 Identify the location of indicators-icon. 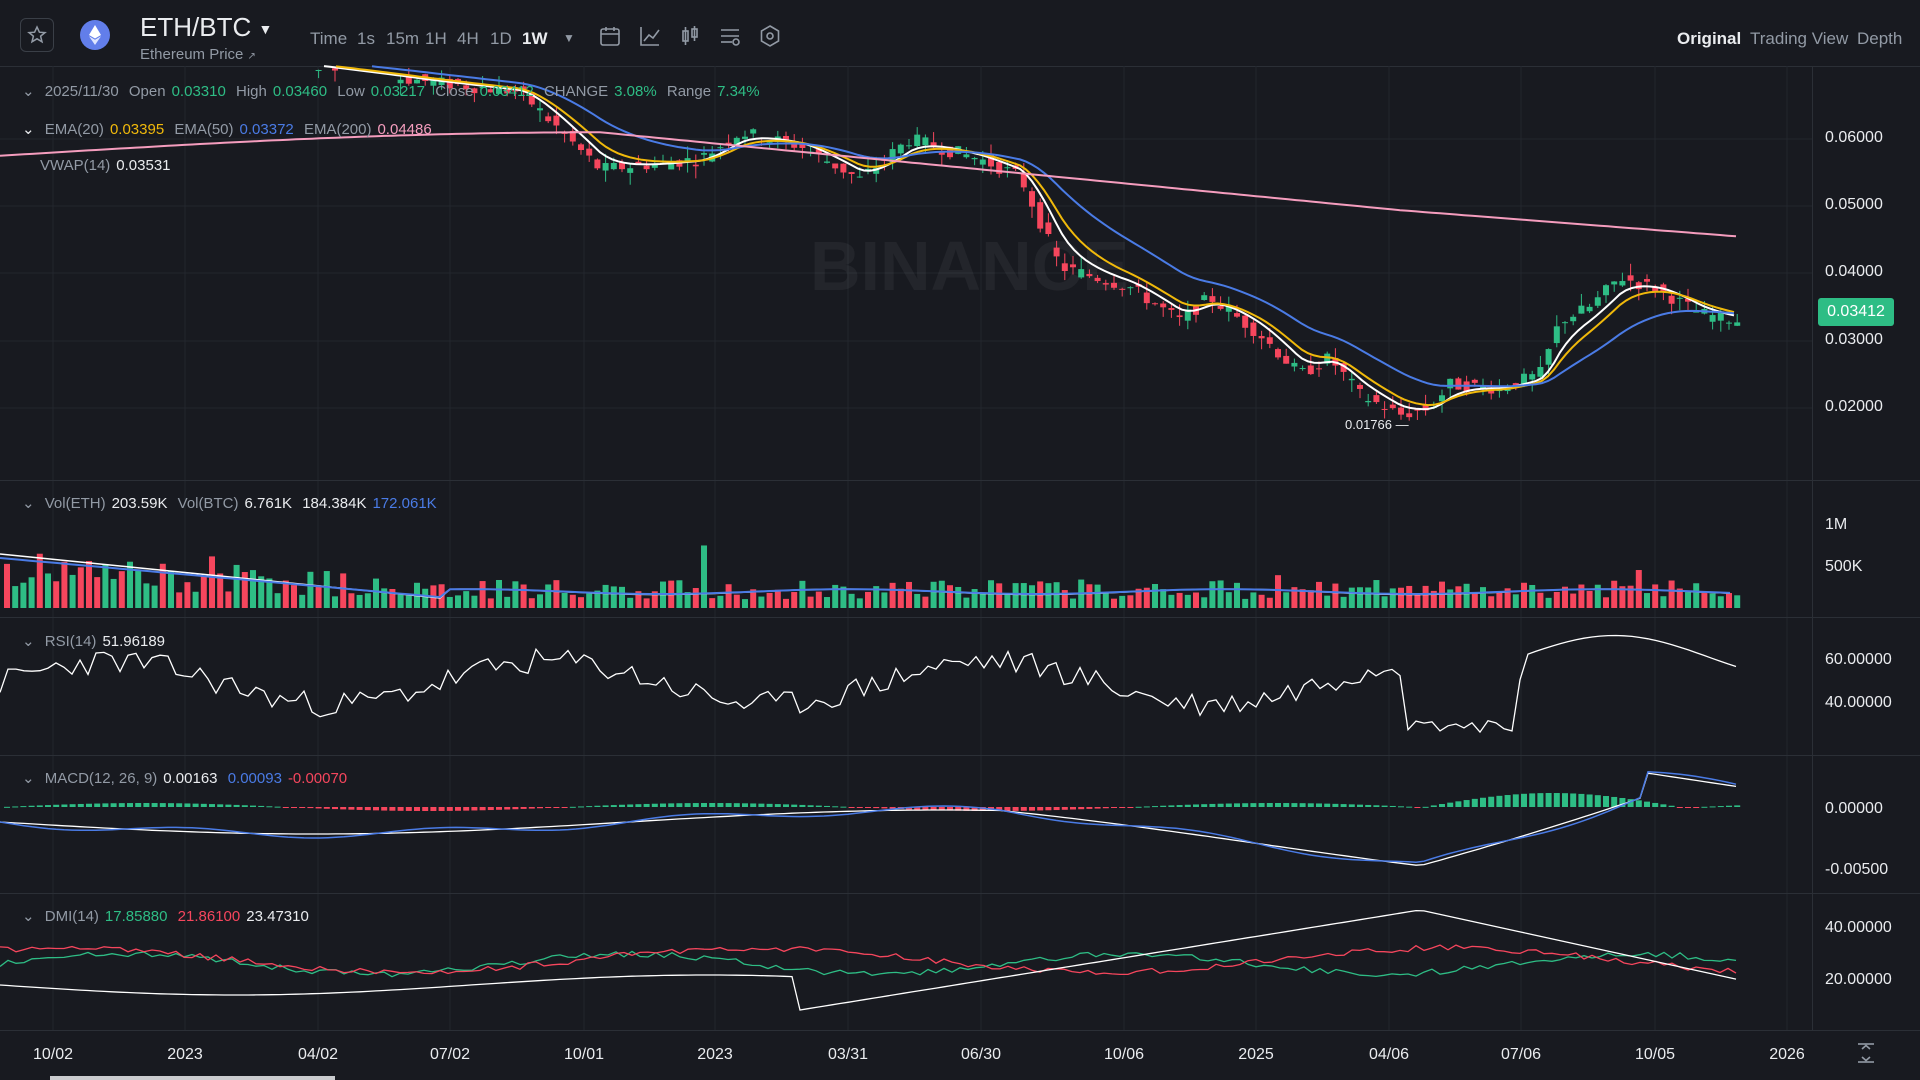
(730, 36).